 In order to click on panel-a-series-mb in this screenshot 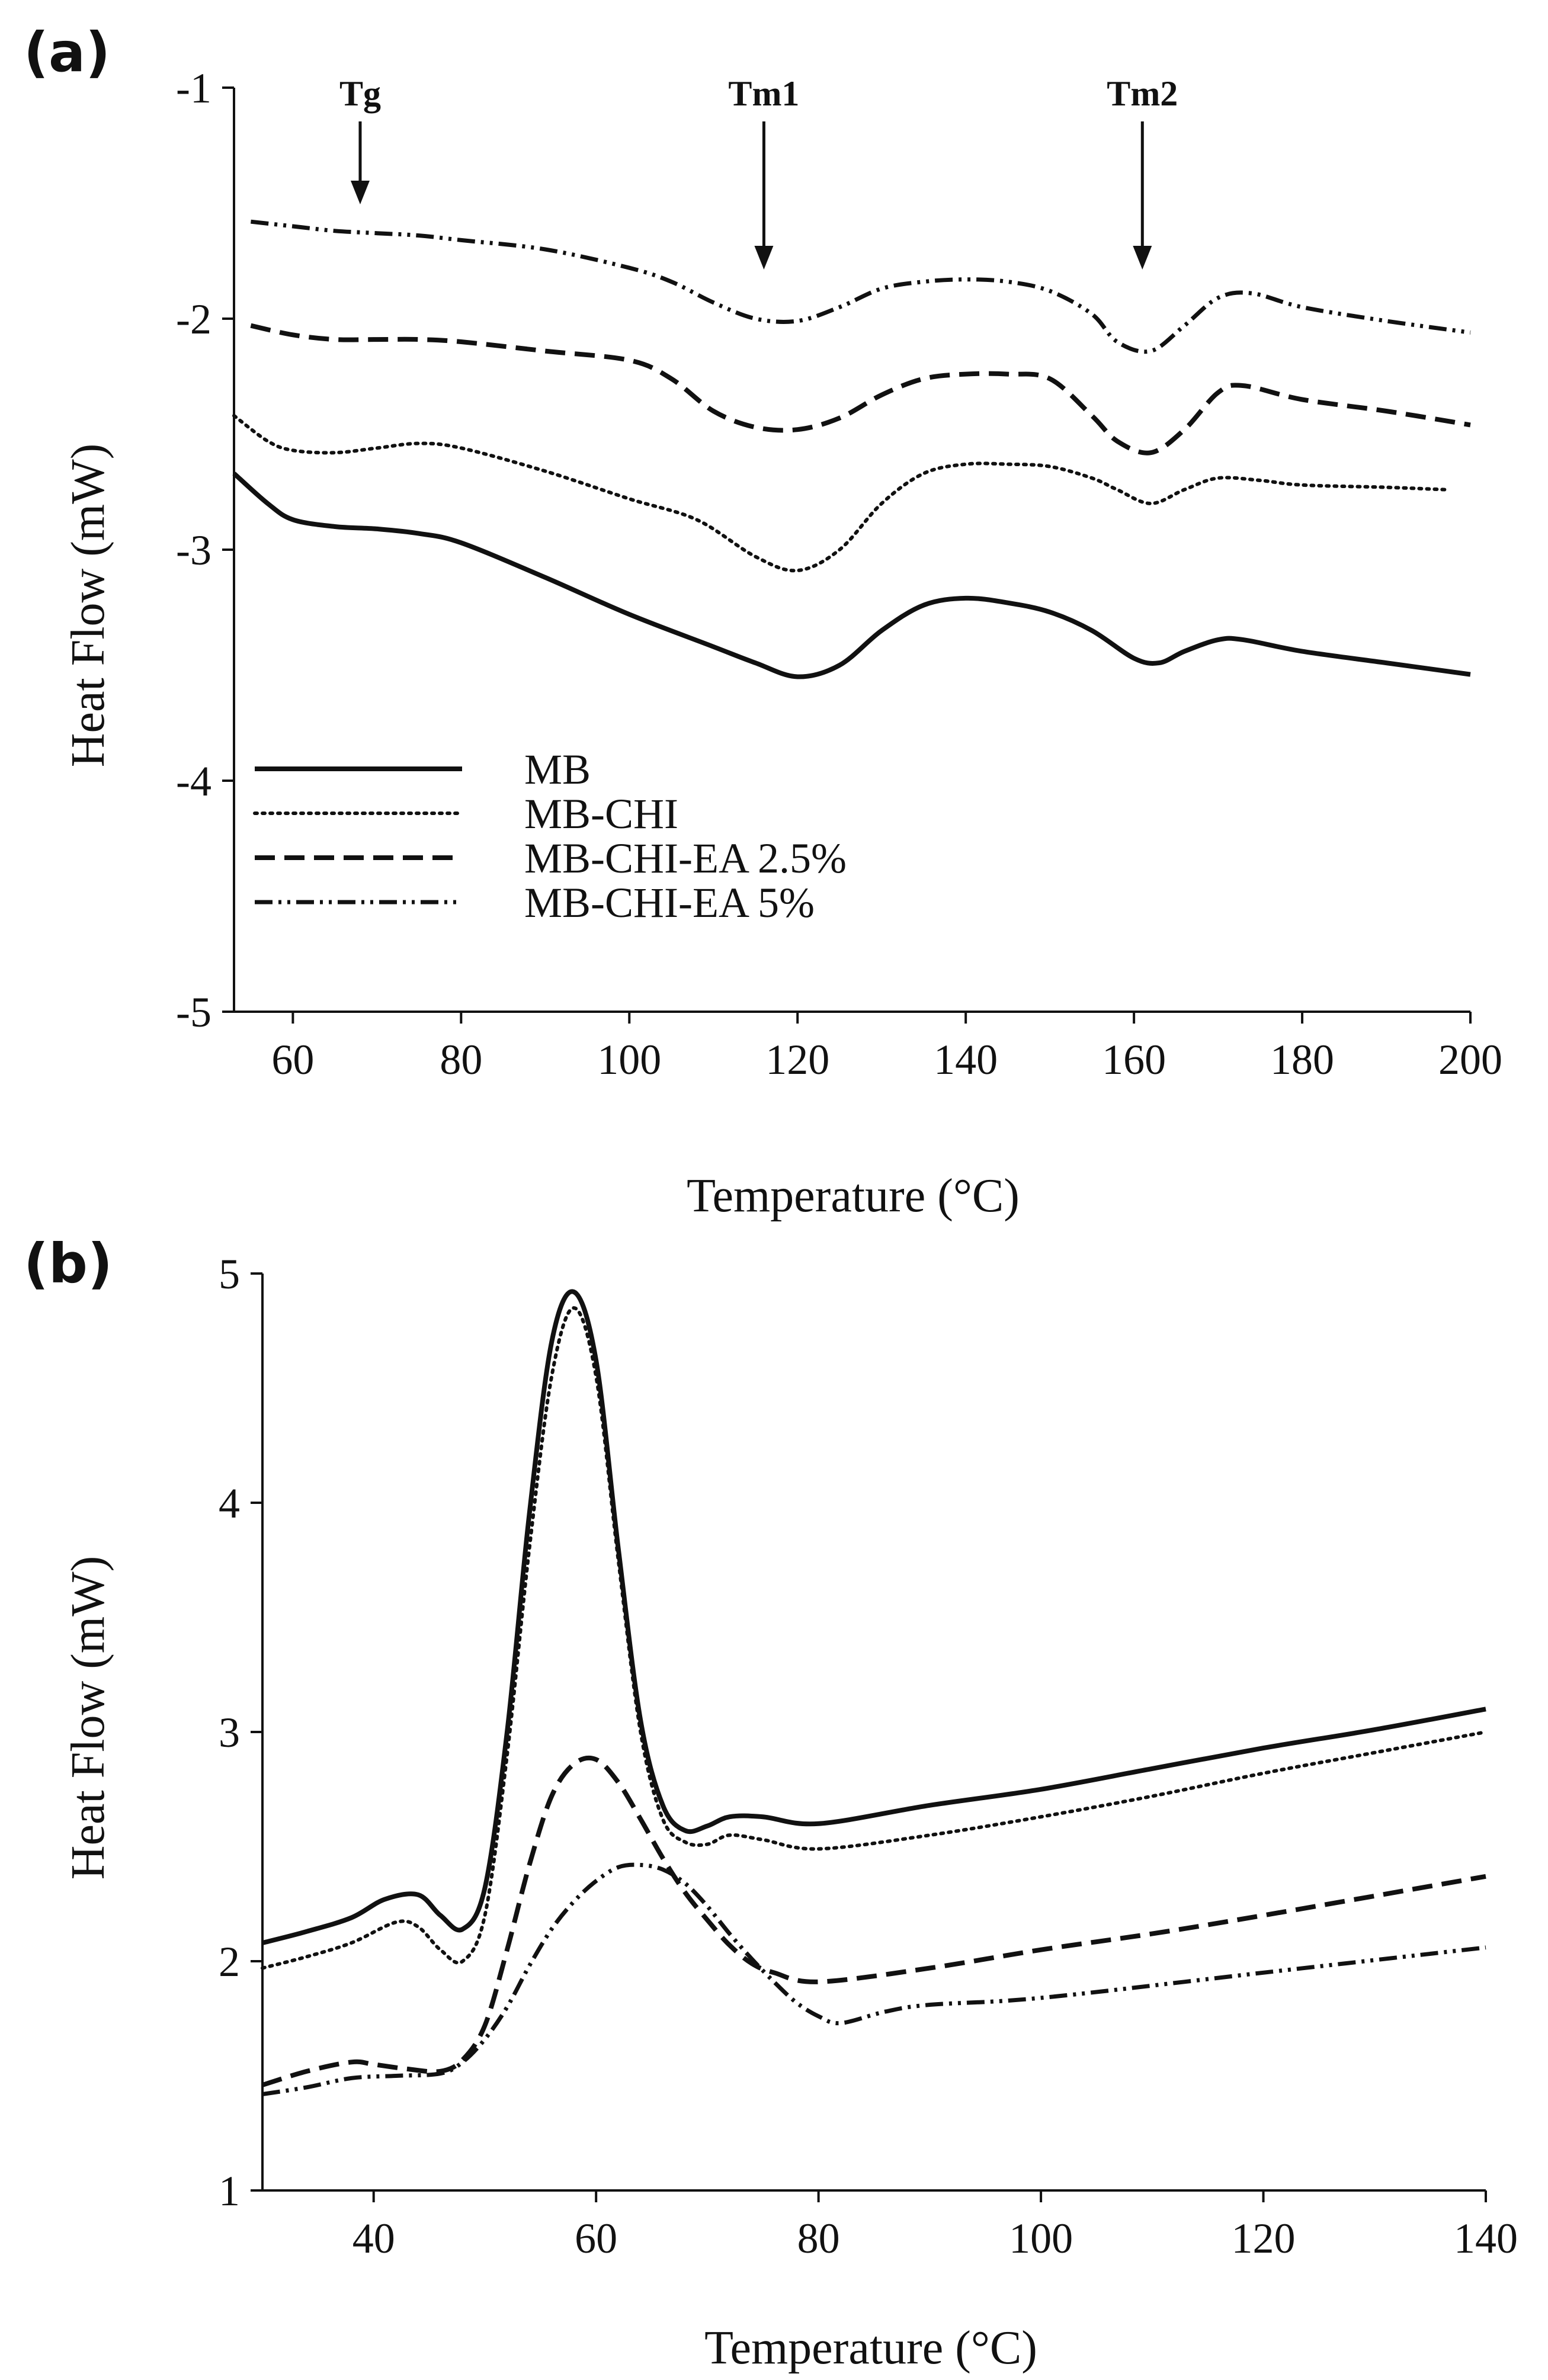, I will do `click(851, 575)`.